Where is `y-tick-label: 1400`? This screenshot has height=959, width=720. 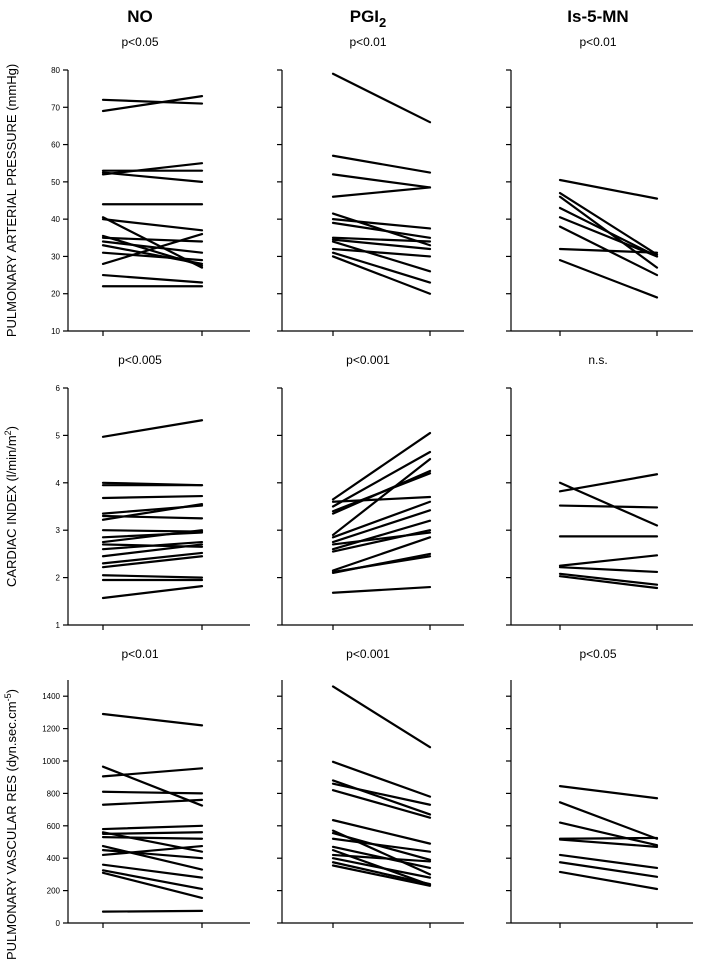
y-tick-label: 1400 is located at coordinates (51, 696).